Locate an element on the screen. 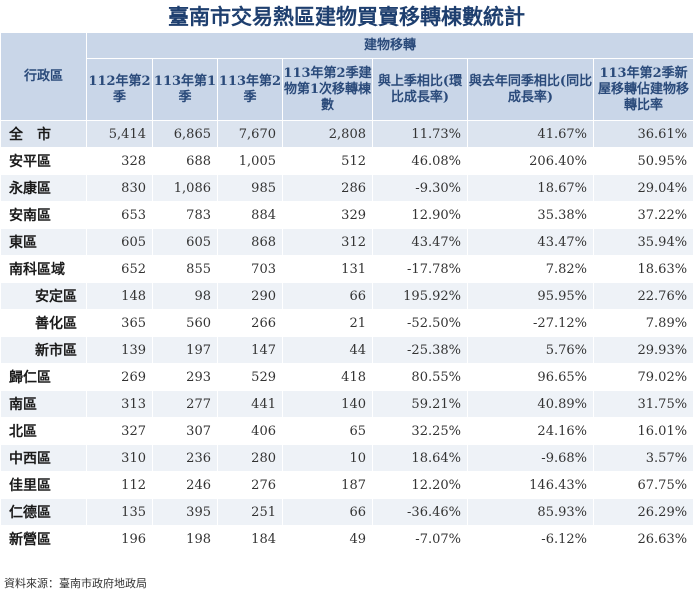 The height and width of the screenshot is (600, 693). cell-value: 16.01% is located at coordinates (642, 431).